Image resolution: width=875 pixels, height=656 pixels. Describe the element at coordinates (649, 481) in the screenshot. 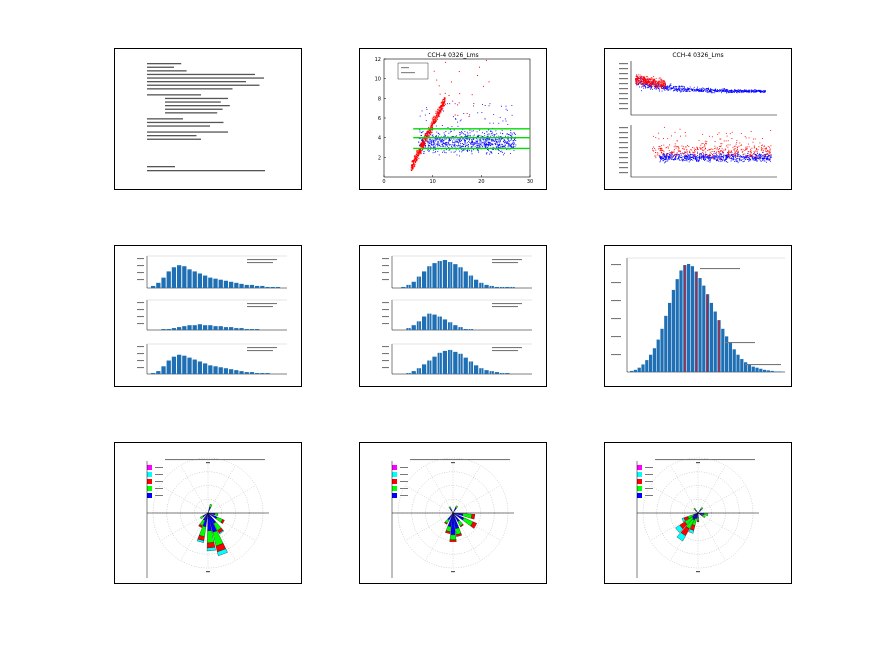

I see `legend-label-bar` at that location.